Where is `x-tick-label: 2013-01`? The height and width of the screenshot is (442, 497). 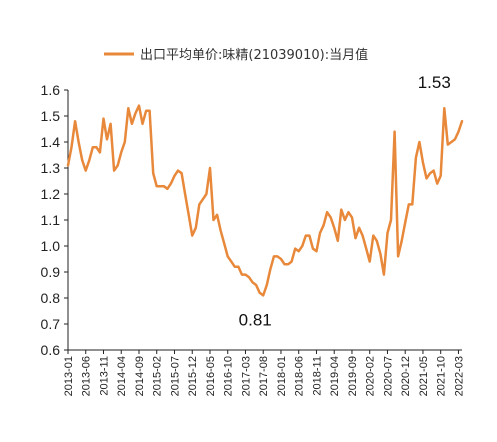 x-tick-label: 2013-01 is located at coordinates (69, 376).